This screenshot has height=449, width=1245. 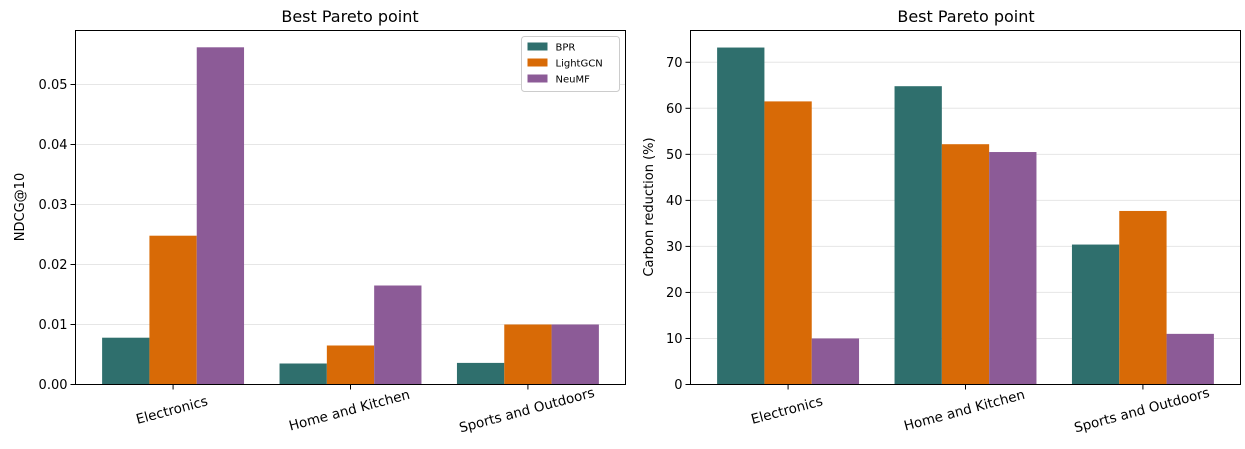 I want to click on y-tick-label: 60, so click(x=674, y=109).